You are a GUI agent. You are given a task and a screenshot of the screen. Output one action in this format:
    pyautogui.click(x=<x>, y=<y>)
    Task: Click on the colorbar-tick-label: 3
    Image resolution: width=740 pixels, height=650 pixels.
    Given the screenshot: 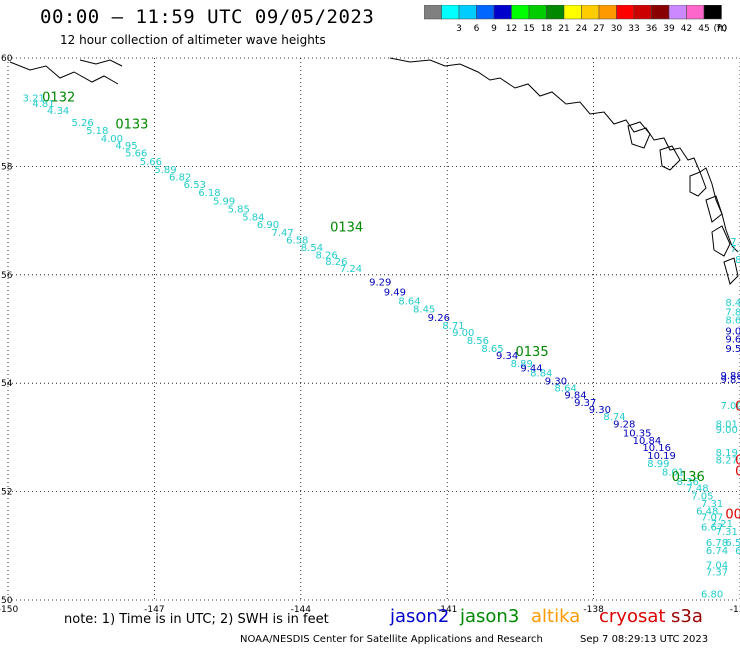 What is the action you would take?
    pyautogui.click(x=459, y=29)
    